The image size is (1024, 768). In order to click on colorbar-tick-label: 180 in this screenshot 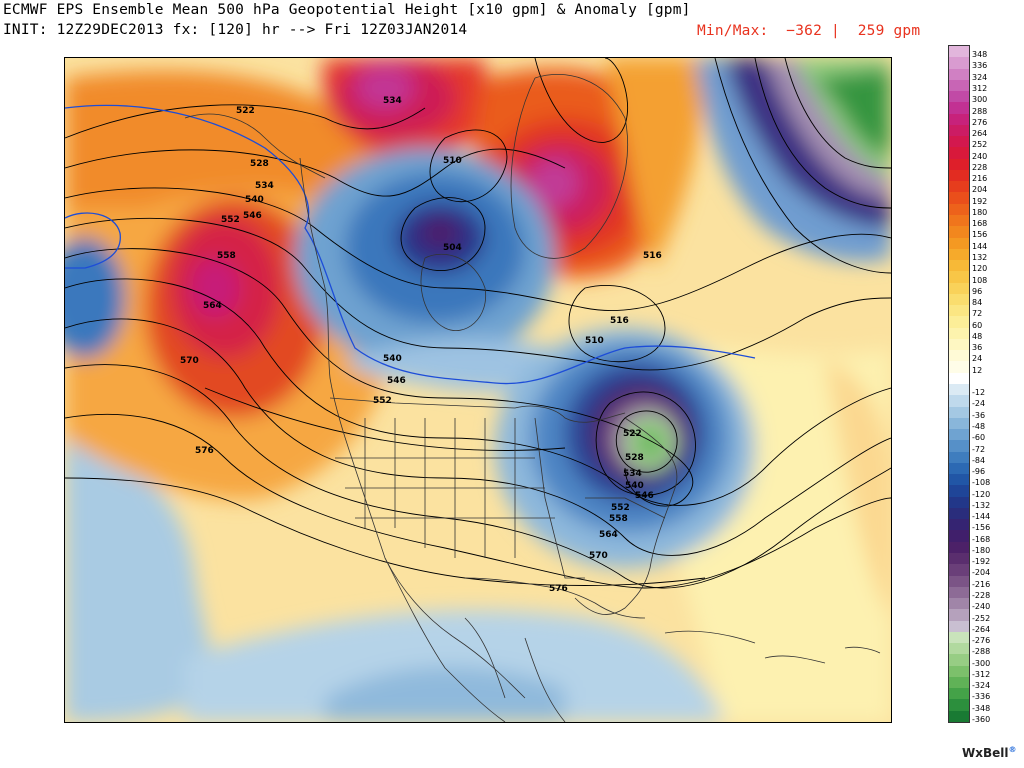, I will do `click(980, 212)`.